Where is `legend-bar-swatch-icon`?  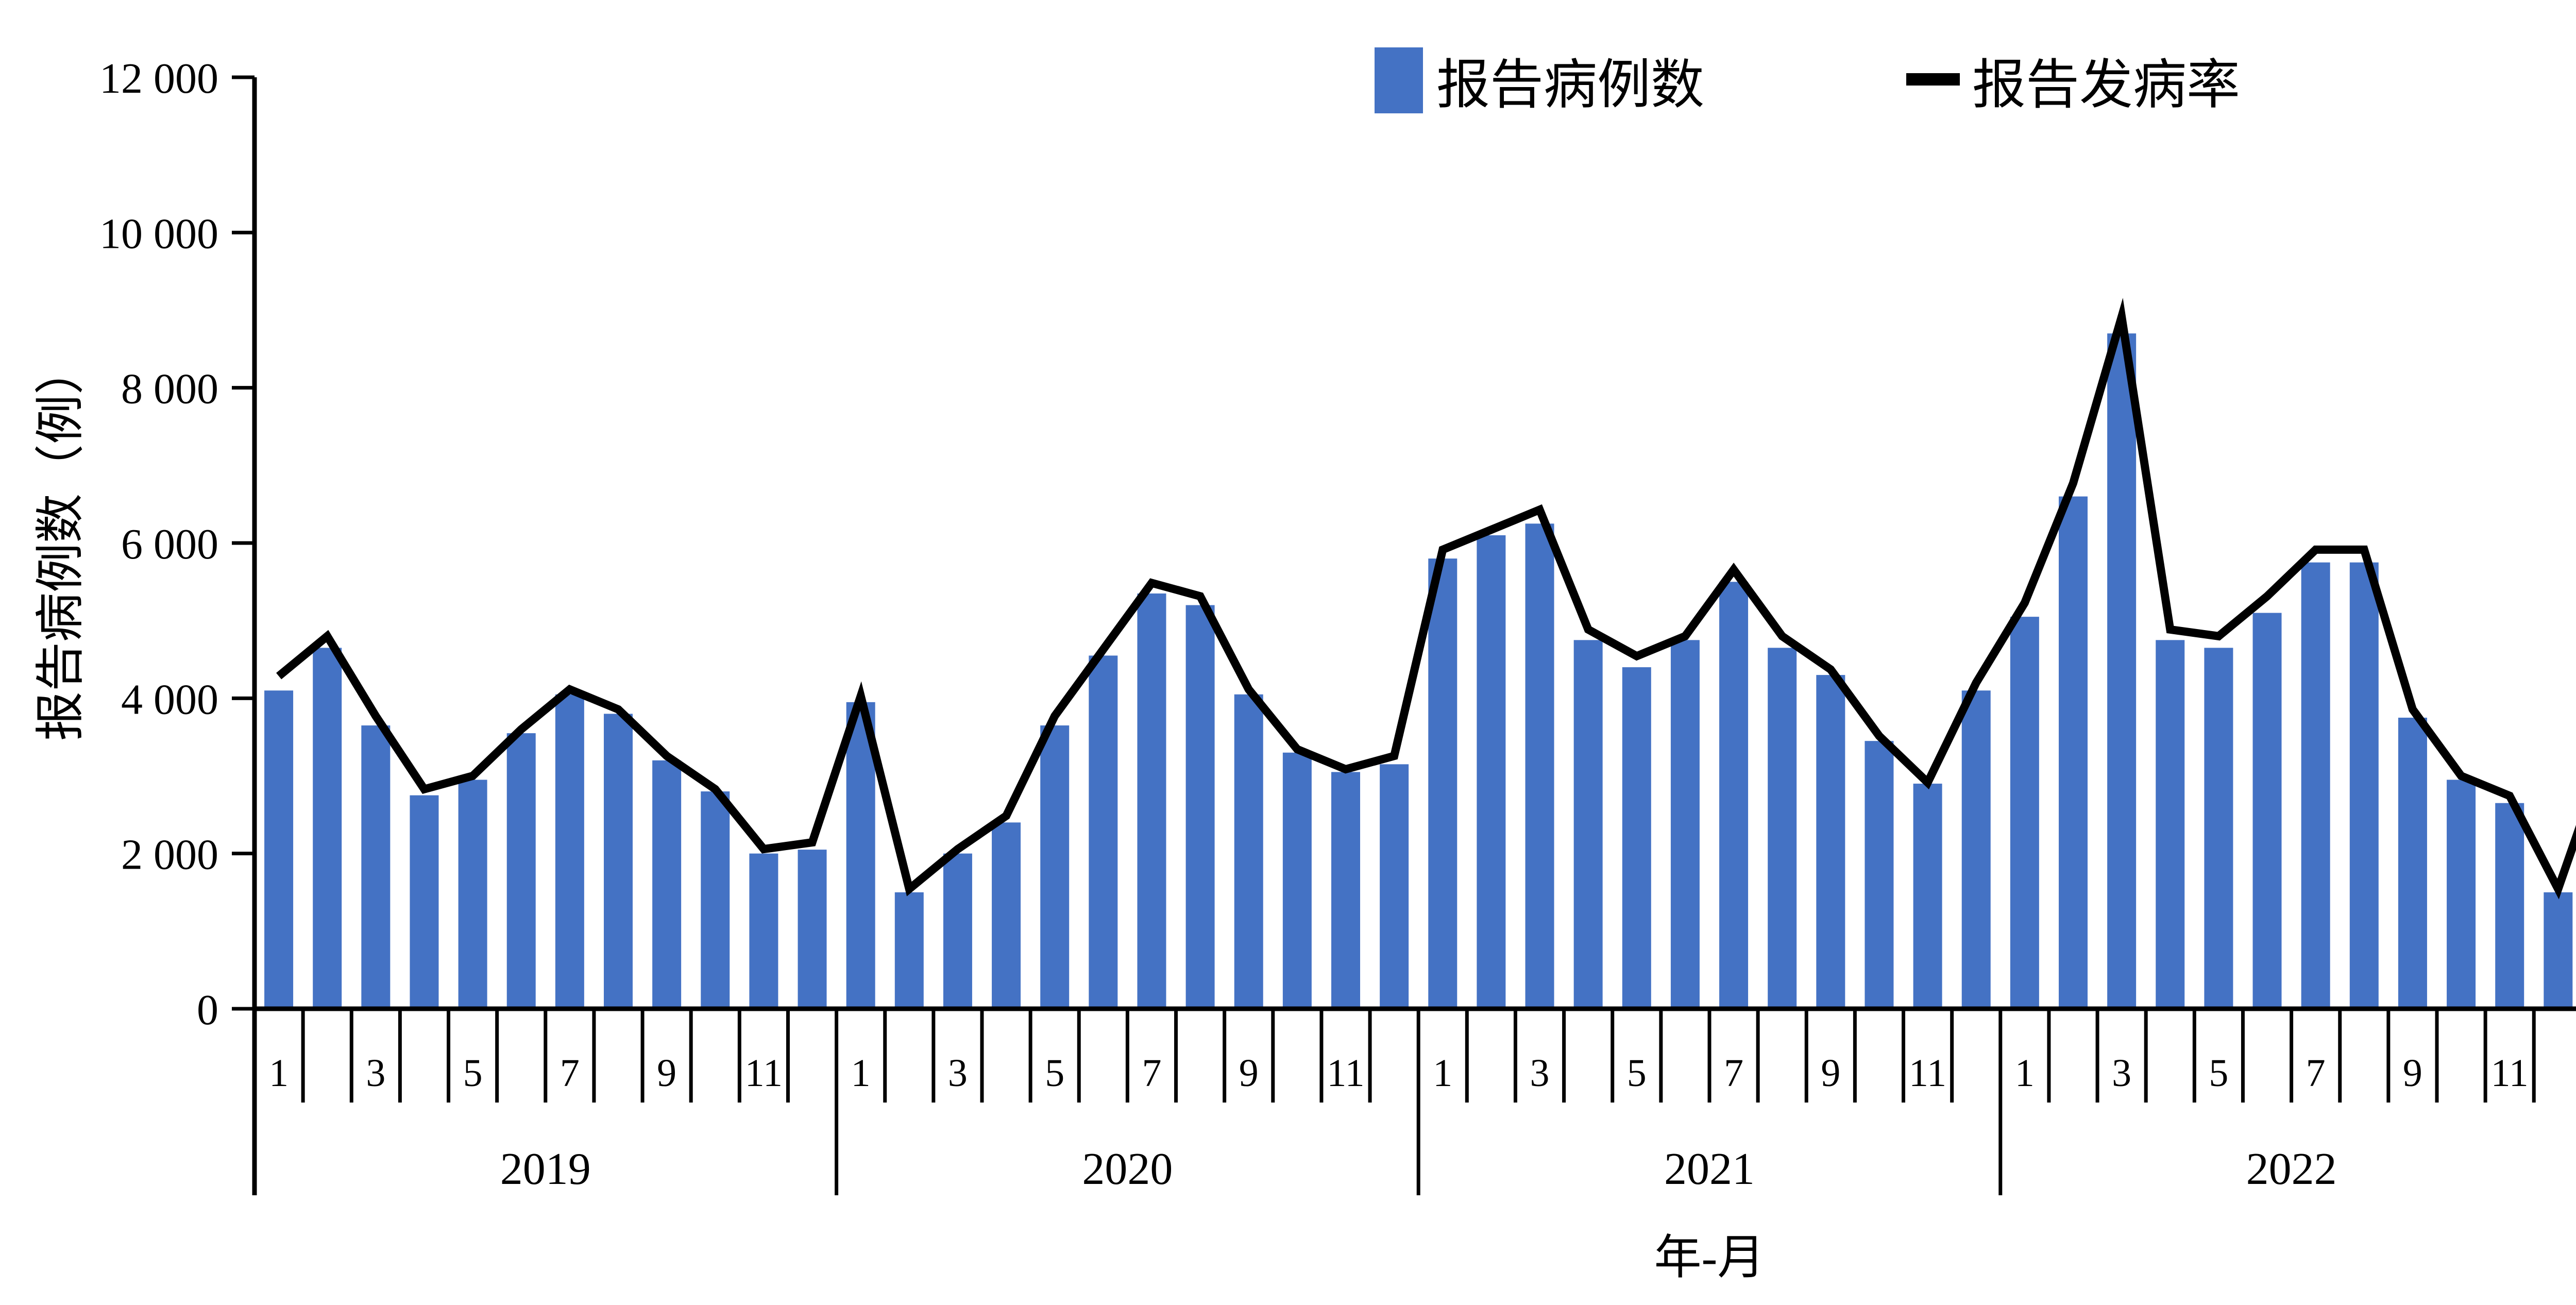
legend-bar-swatch-icon is located at coordinates (1399, 80).